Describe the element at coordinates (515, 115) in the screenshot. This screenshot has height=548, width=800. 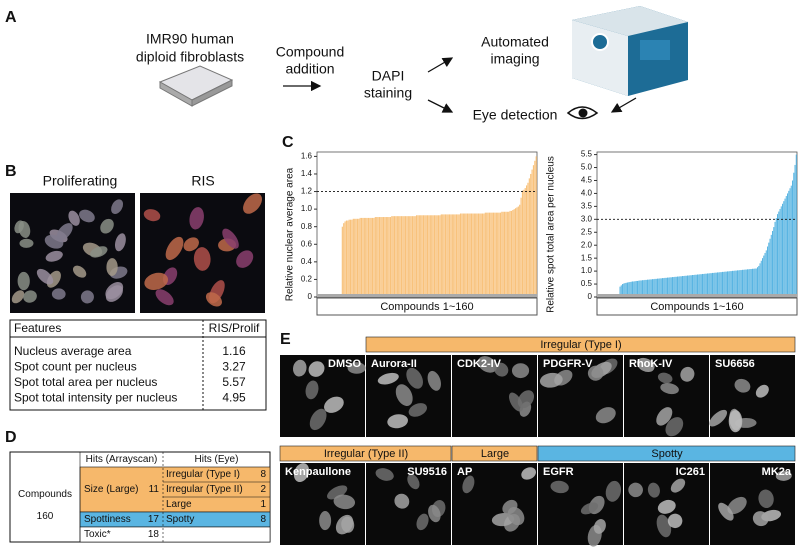
I see `step-text: Eye detection` at that location.